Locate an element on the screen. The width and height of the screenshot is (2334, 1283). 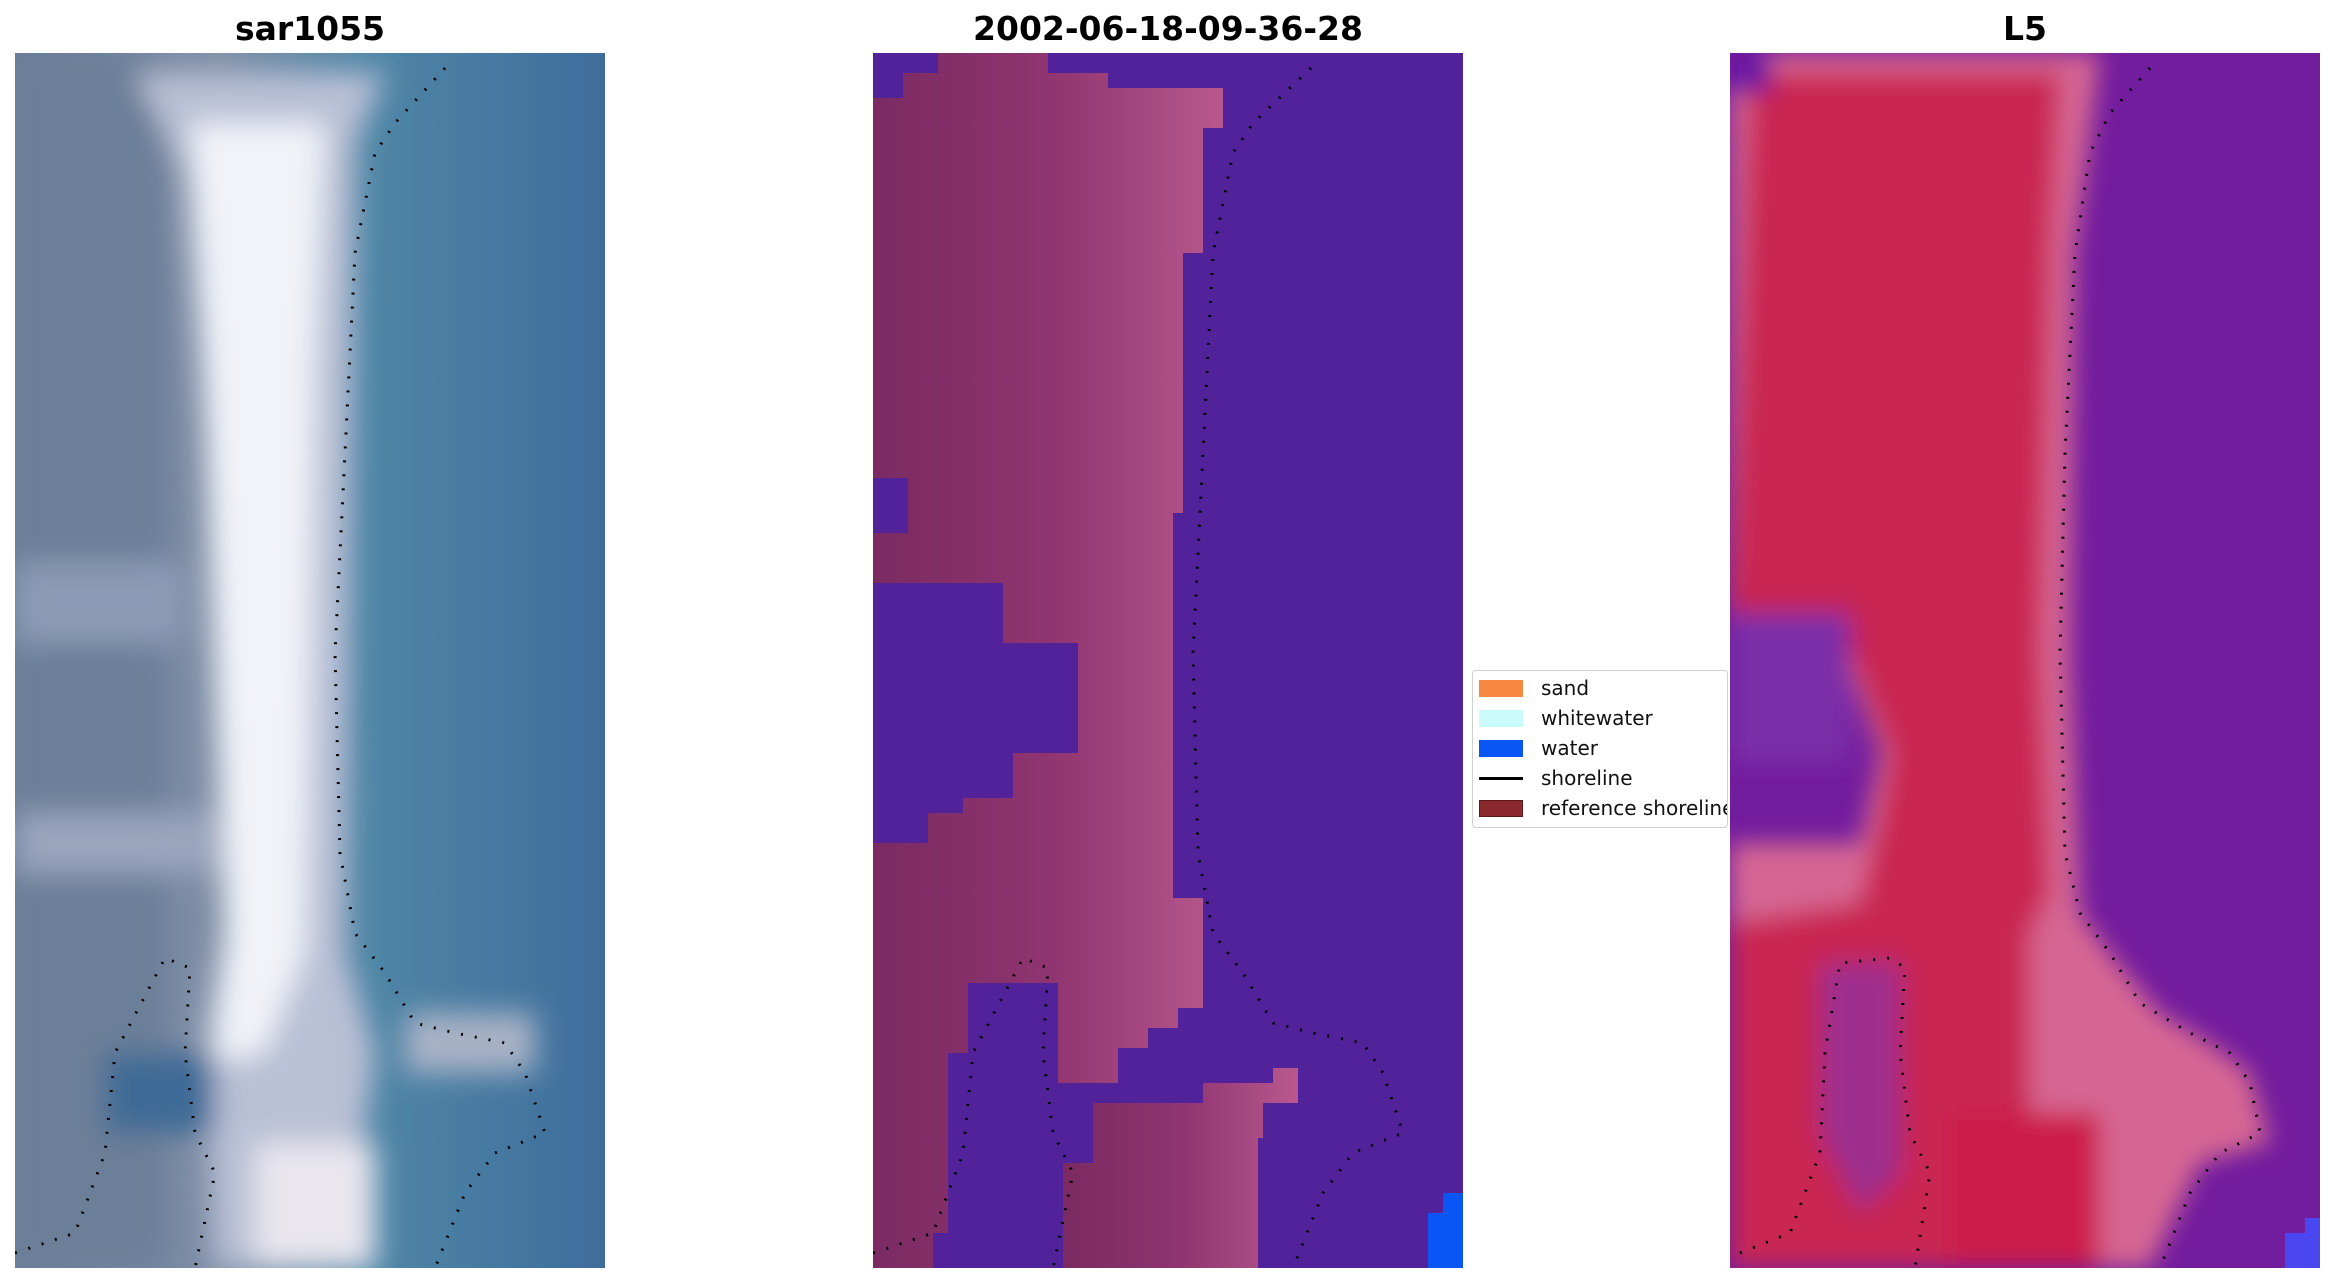
legend-label: reference shoreline is located at coordinates (1634, 808).